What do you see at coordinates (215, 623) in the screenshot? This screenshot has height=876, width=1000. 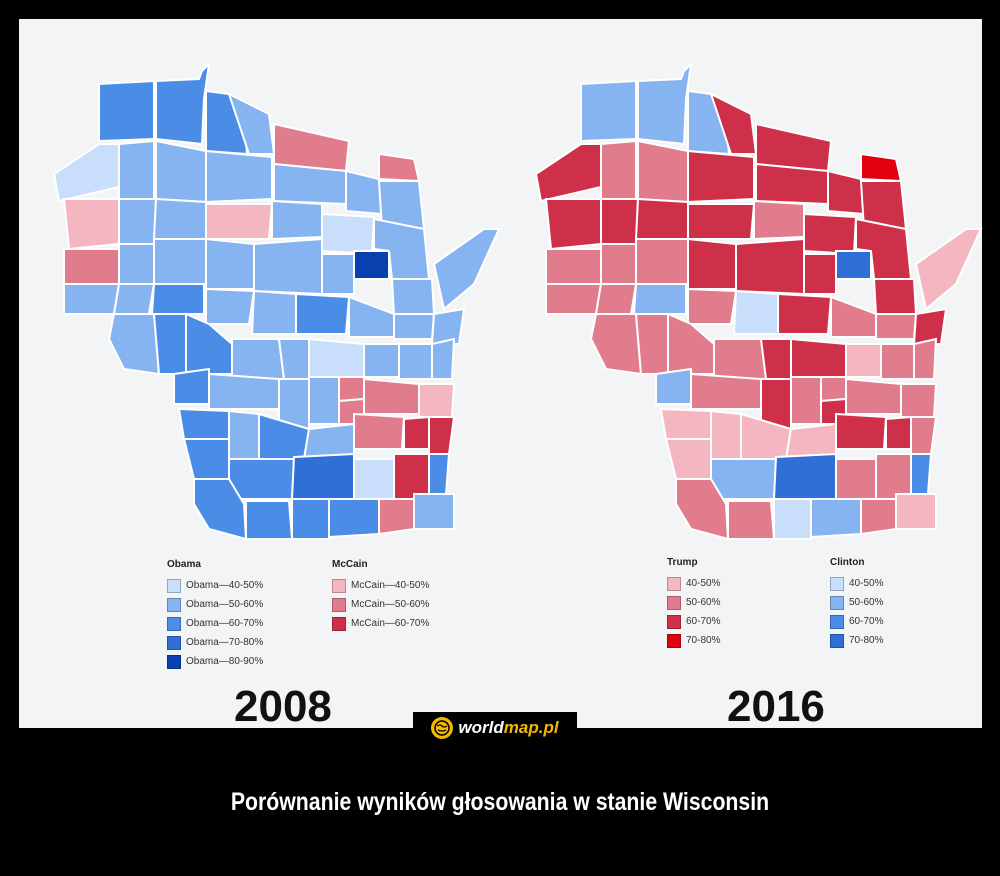 I see `legend-item: Obama—60-70%` at bounding box center [215, 623].